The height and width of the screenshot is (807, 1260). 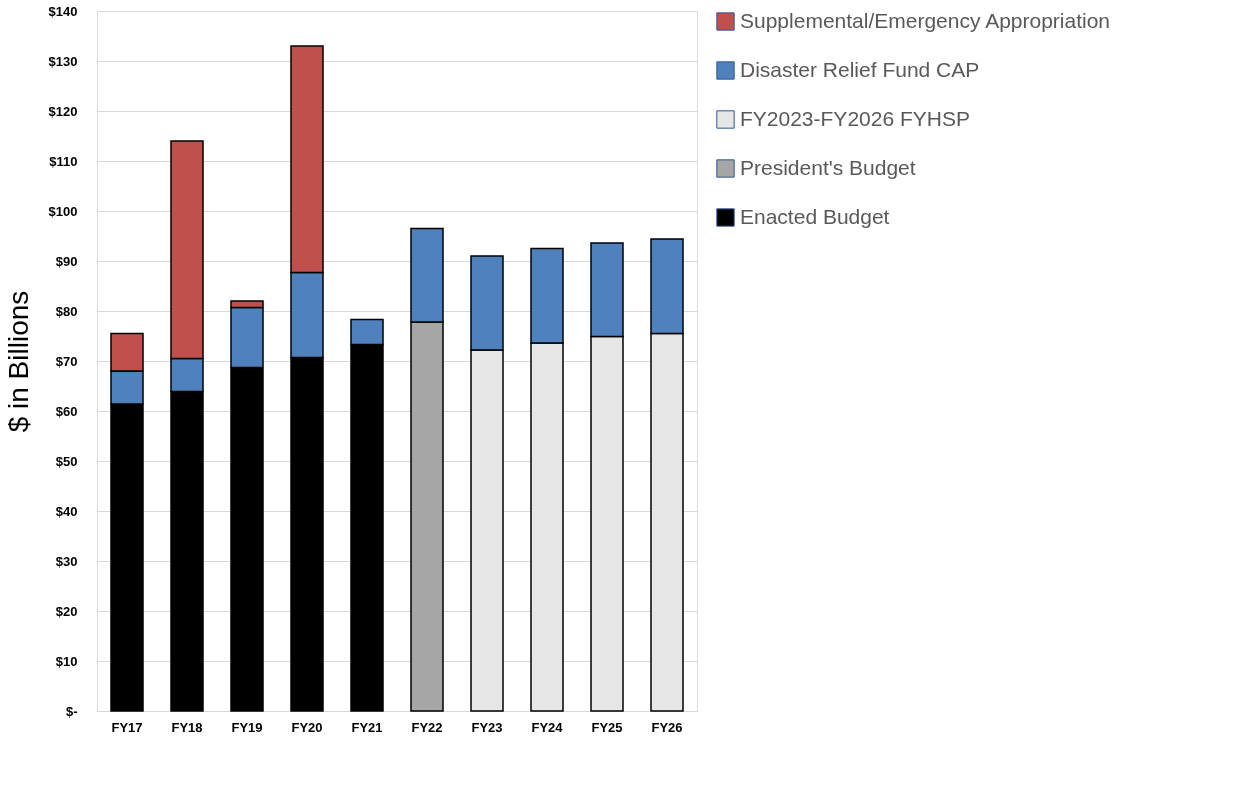 I want to click on x-tick-label: FY23, so click(x=487, y=727).